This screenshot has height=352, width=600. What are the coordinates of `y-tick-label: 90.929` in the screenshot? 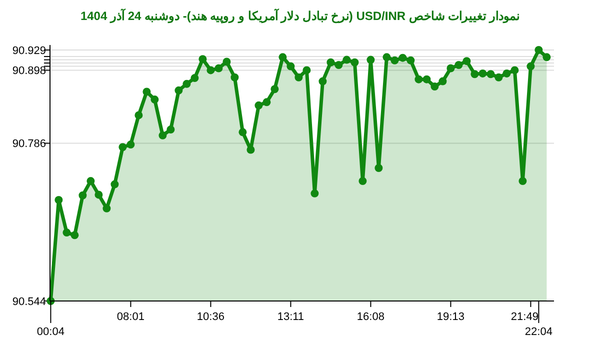 It's located at (29, 51).